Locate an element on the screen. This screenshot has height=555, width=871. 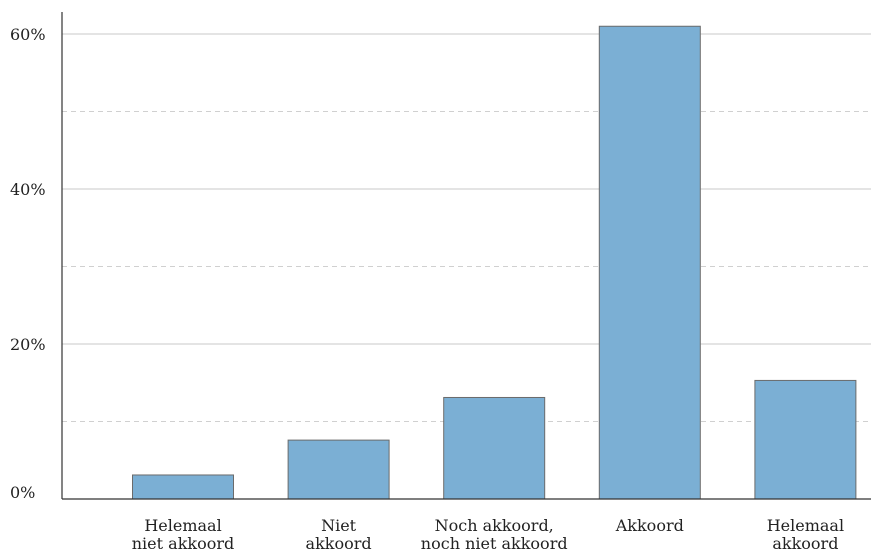
y-tick-label-1: 20% is located at coordinates (28, 344).